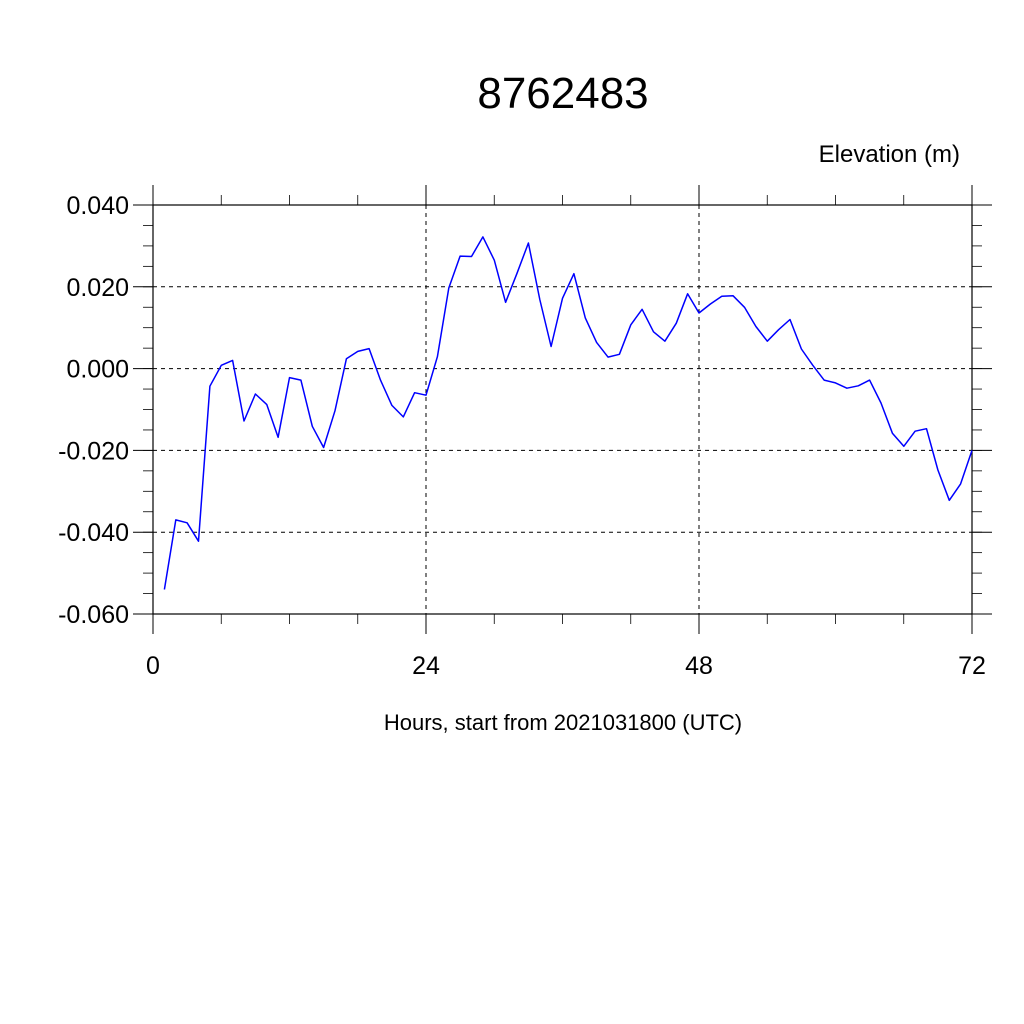 This screenshot has height=1024, width=1024. What do you see at coordinates (153, 666) in the screenshot?
I see `x-tick-label: 0` at bounding box center [153, 666].